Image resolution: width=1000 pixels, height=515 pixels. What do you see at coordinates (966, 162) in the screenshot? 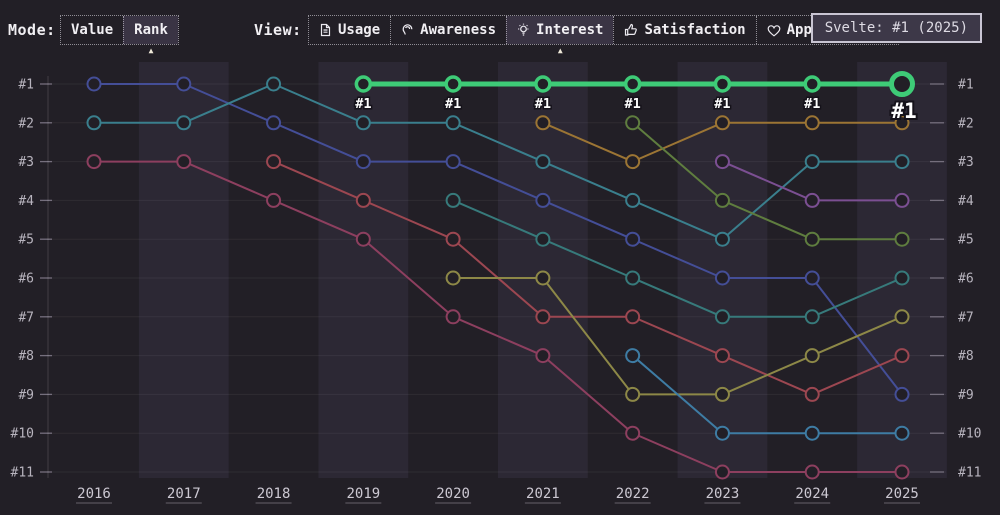
I see `right-rank-label: #3` at bounding box center [966, 162].